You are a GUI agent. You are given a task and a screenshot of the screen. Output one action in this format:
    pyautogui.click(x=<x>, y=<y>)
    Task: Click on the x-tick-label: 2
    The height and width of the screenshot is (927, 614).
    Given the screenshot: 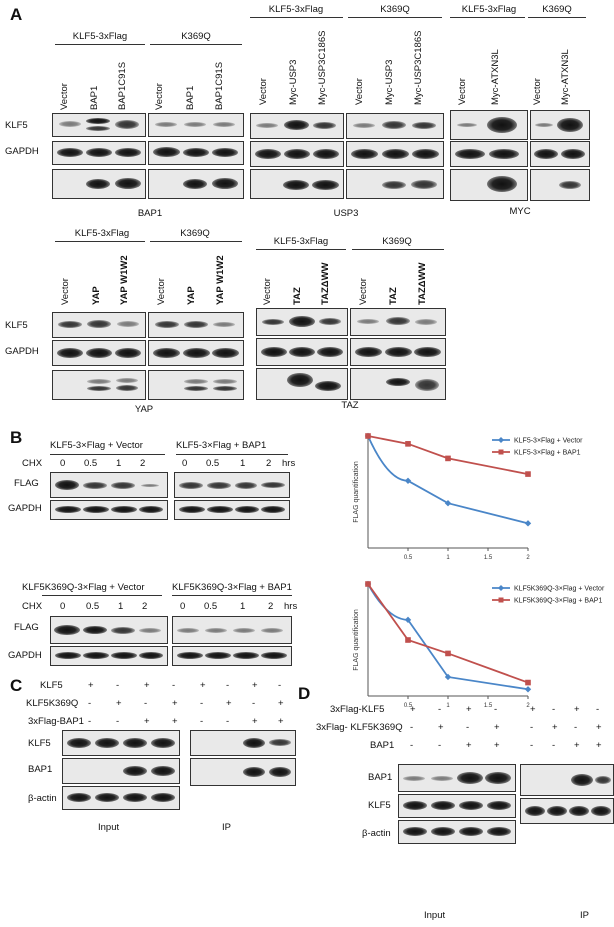 What is the action you would take?
    pyautogui.click(x=528, y=558)
    